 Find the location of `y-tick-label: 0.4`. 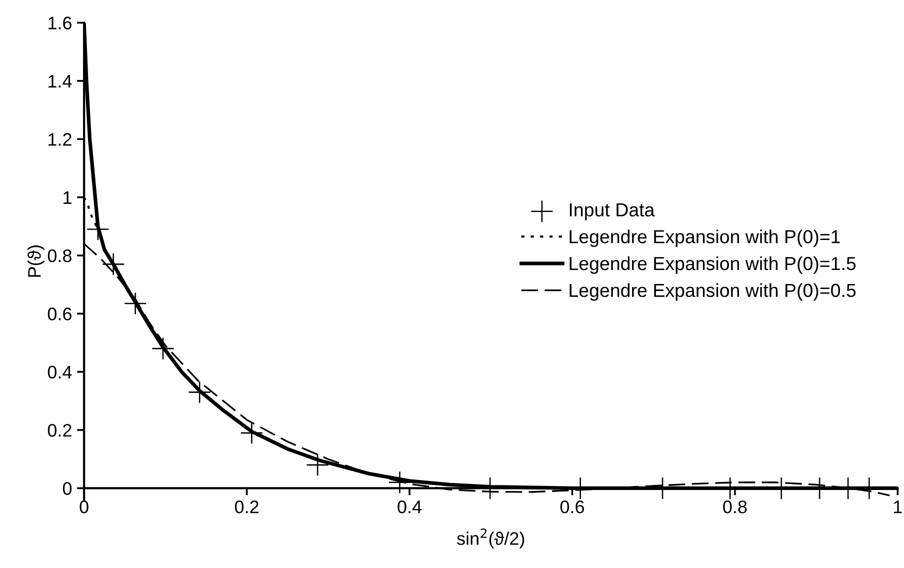

y-tick-label: 0.4 is located at coordinates (60, 372).